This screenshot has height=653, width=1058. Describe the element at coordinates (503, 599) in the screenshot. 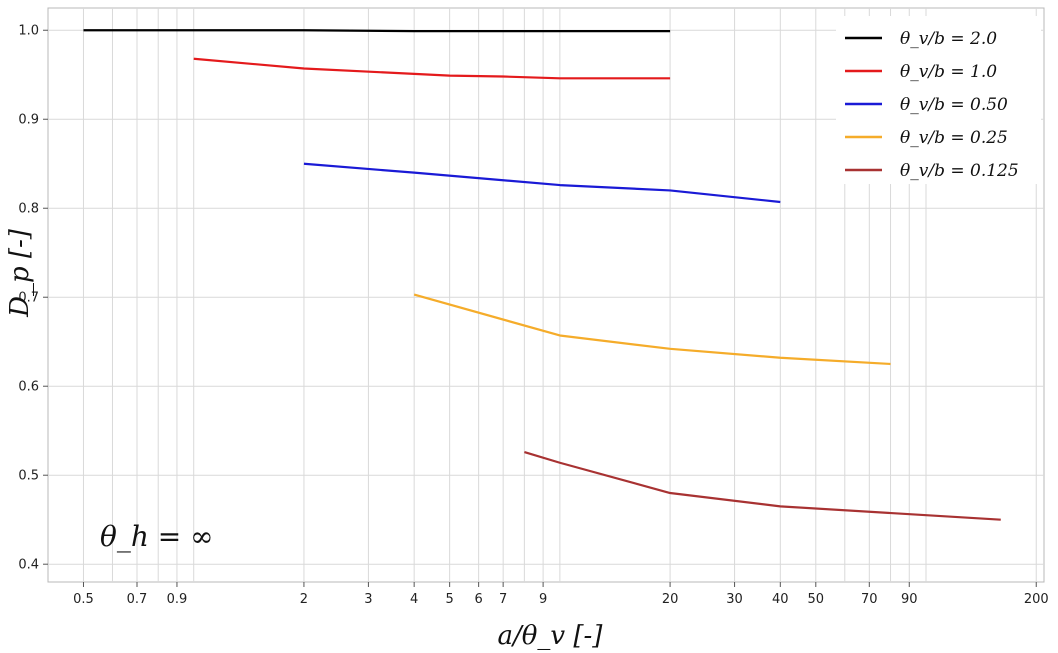

I see `x-tick-label: 7` at that location.